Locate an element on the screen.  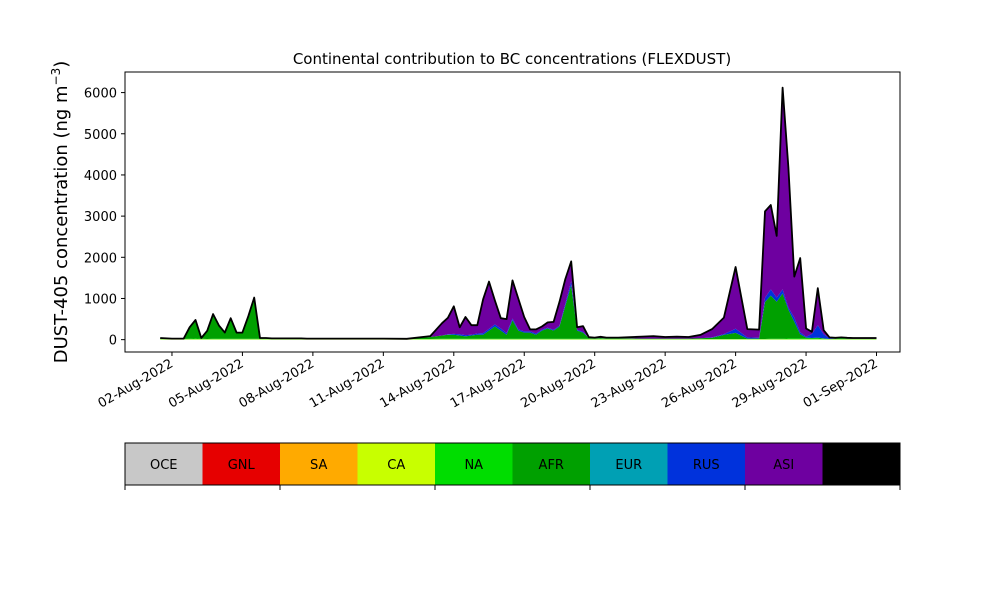
y-tick-label: 3000 is located at coordinates (100, 217).